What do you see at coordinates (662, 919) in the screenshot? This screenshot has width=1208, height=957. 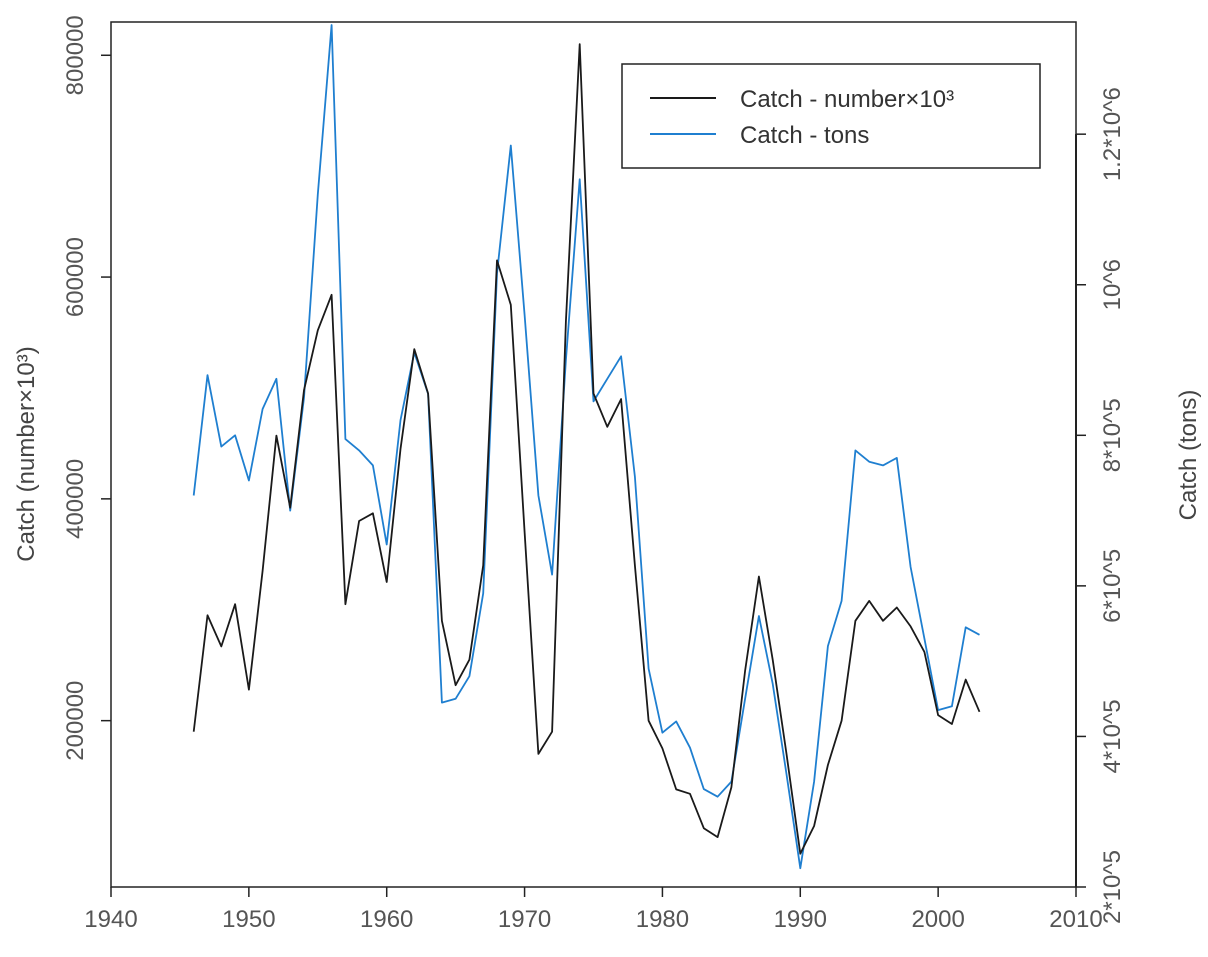 I see `x-tick-label: 1980` at bounding box center [662, 919].